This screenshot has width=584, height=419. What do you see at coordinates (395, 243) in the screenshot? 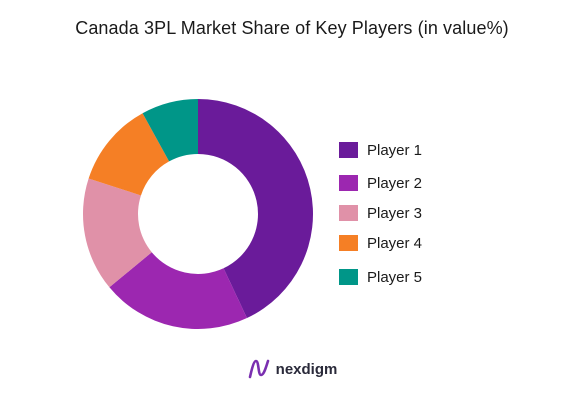
I see `legend-label: Player 4` at bounding box center [395, 243].